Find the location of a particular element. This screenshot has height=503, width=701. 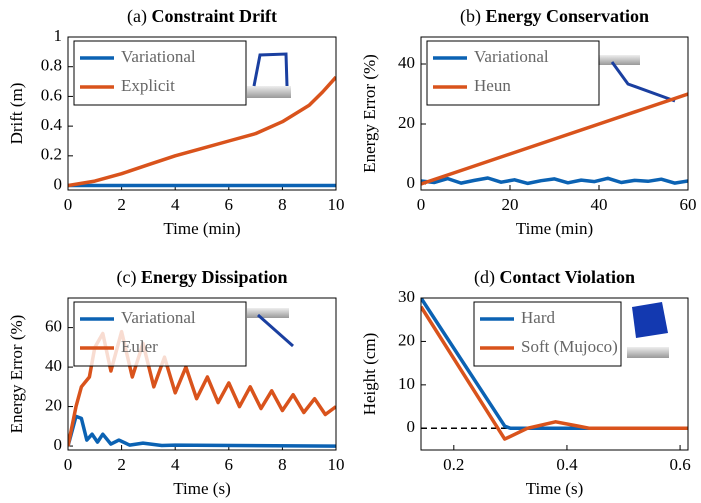

legend-label: Explicit is located at coordinates (148, 85).